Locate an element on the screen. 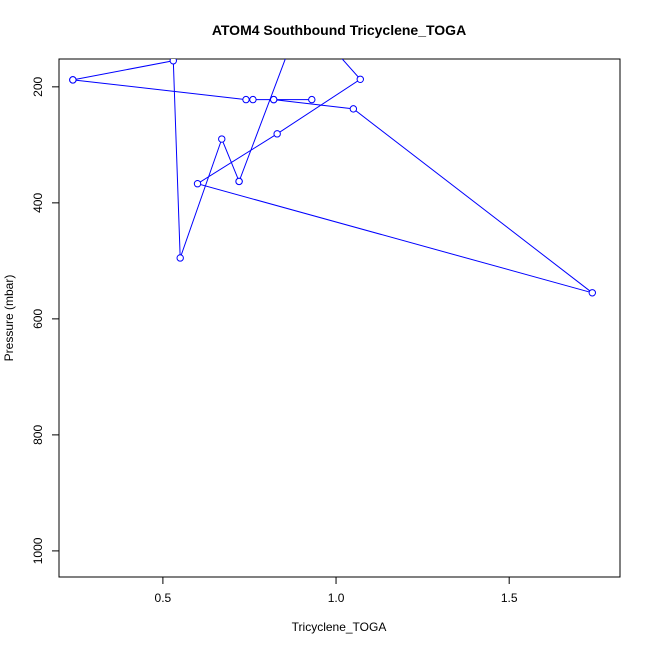 This screenshot has height=650, width=650. x-axis: 0.5 1.0 1.5 is located at coordinates (336, 591).